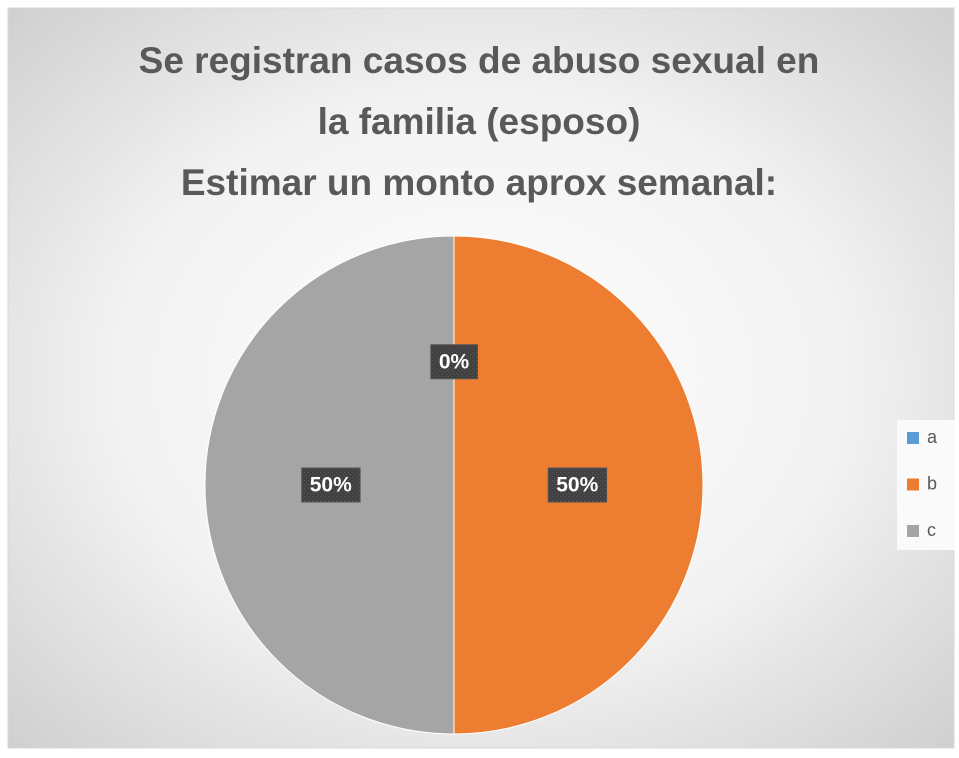 The image size is (959, 758). I want to click on chart-title: la familia (esposo), so click(479, 121).